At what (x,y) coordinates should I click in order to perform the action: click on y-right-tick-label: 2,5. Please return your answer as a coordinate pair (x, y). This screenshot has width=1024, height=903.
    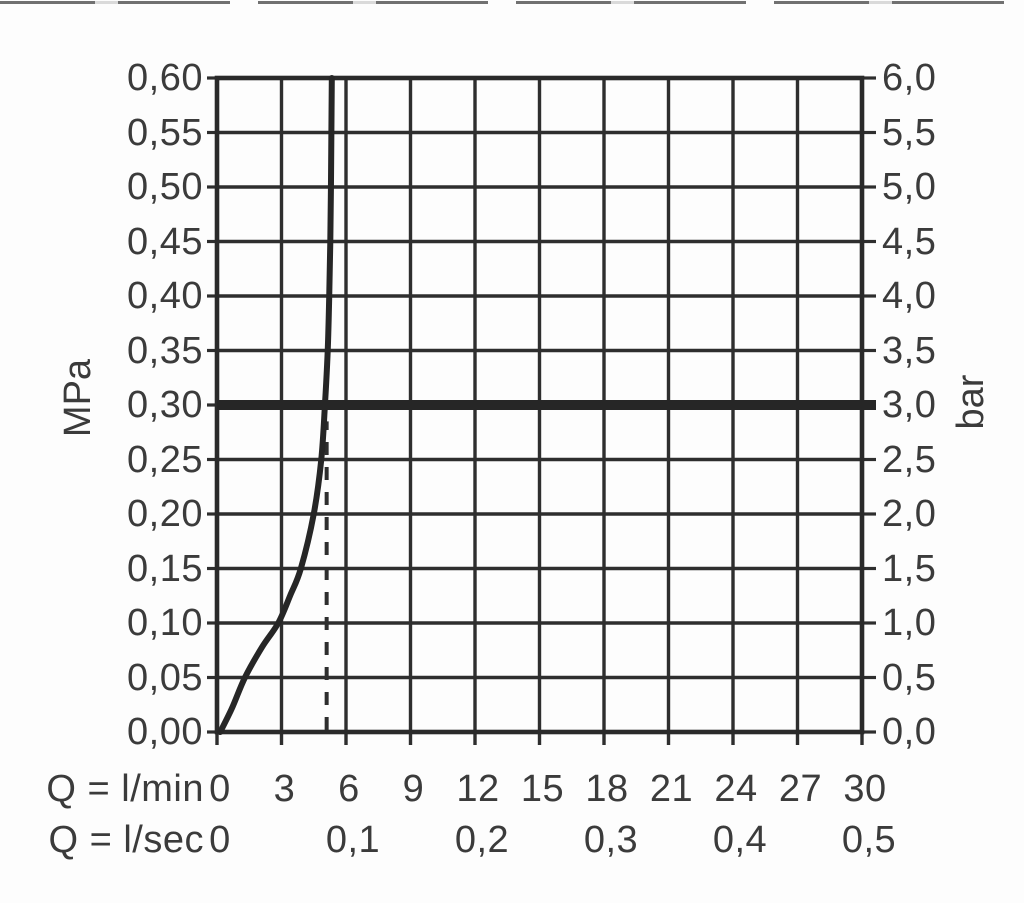
    Looking at the image, I should click on (909, 459).